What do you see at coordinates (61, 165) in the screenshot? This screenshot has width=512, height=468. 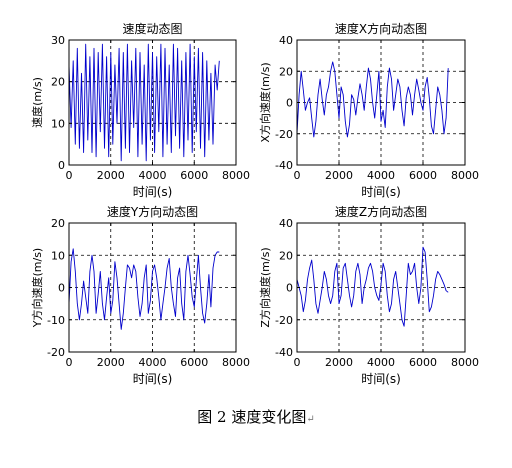 I see `chart-1-ytick-label: 0` at bounding box center [61, 165].